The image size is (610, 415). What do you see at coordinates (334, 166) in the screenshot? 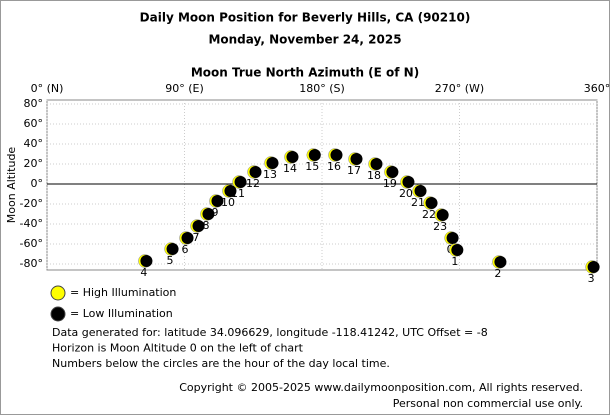
I see `hour-label: 16` at bounding box center [334, 166].